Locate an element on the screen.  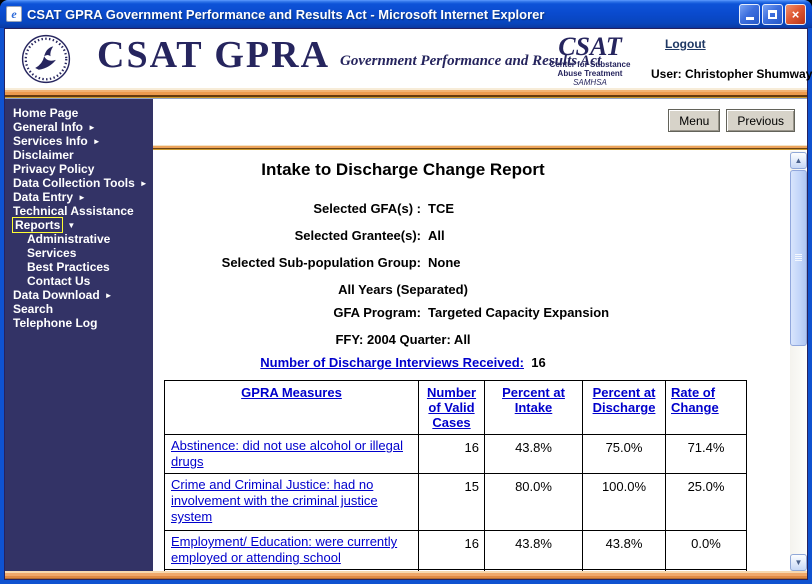
user-label: User: Christopher Shumway is located at coordinates (731, 74).